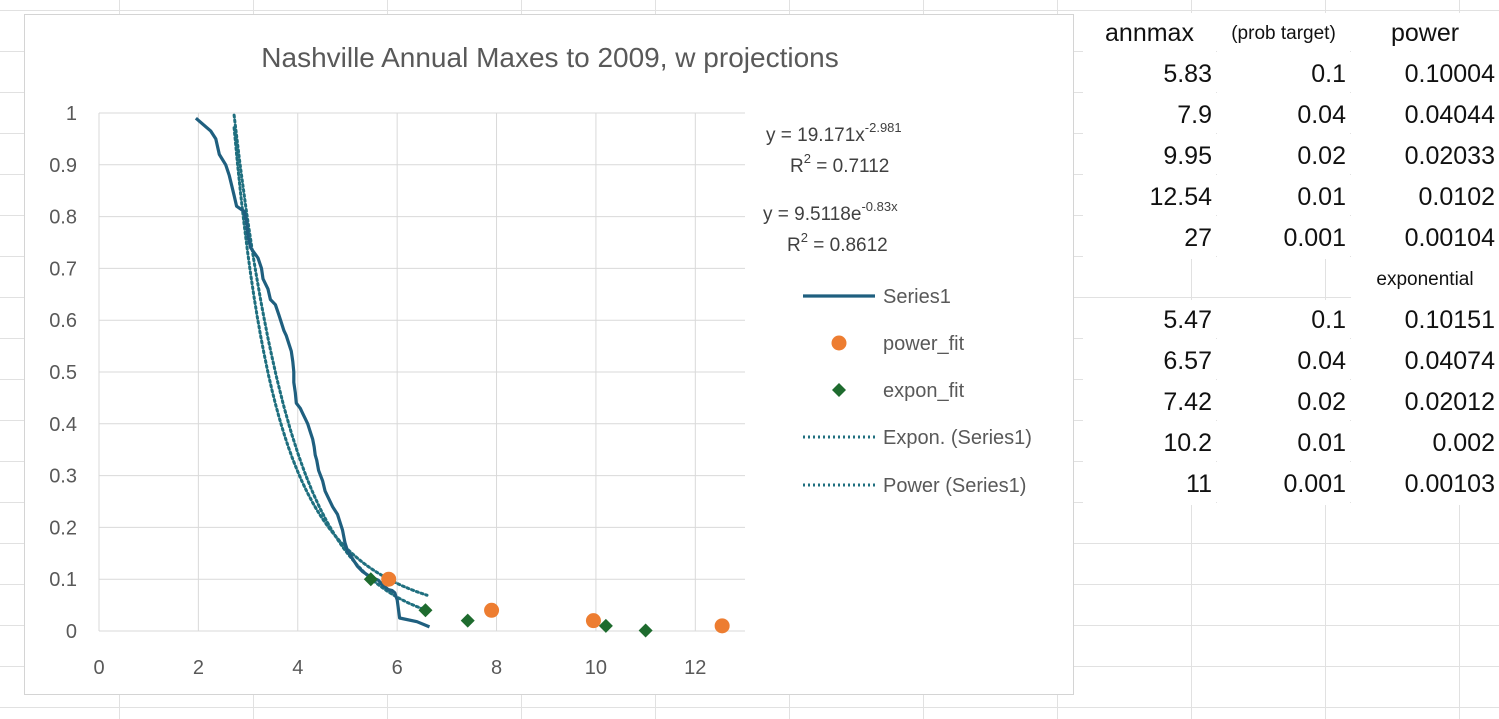 The height and width of the screenshot is (719, 1499). I want to click on y-tick-label: 0.9, so click(63, 166).